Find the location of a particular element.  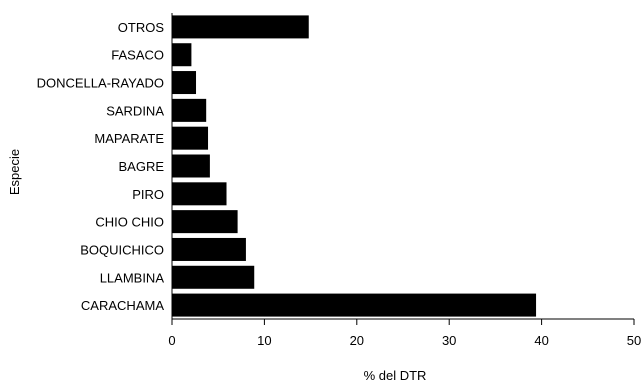

category-label: LLAMBINA is located at coordinates (132, 277).